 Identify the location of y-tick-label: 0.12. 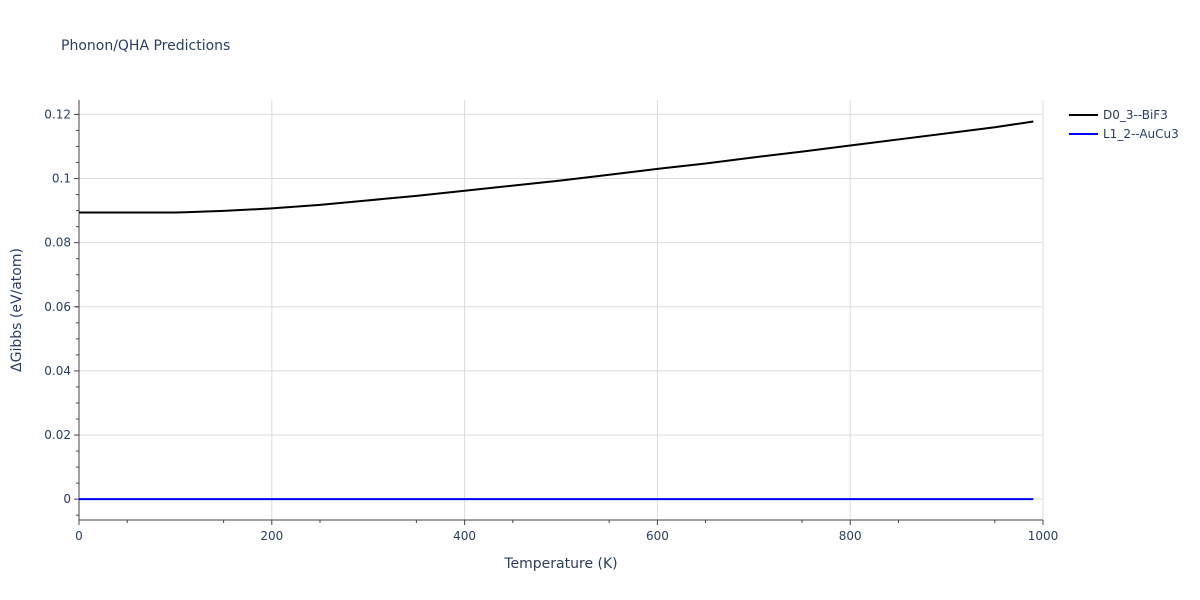
(57, 114).